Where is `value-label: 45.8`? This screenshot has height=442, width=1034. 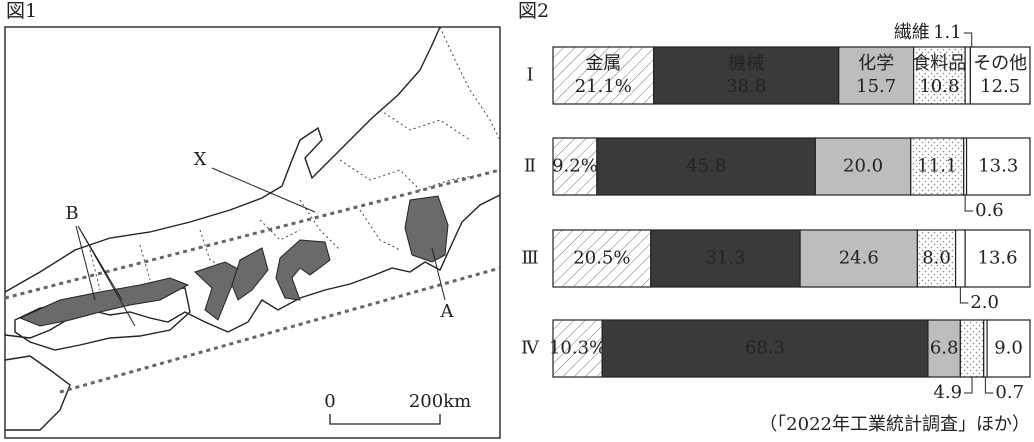 value-label: 45.8 is located at coordinates (706, 166).